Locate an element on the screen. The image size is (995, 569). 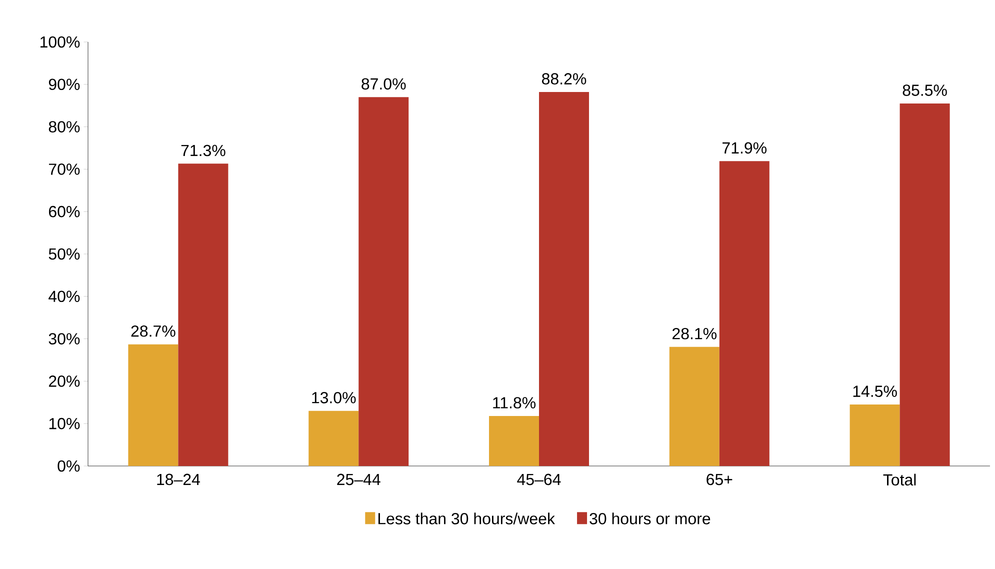
y-tick-label: 60% is located at coordinates (64, 212).